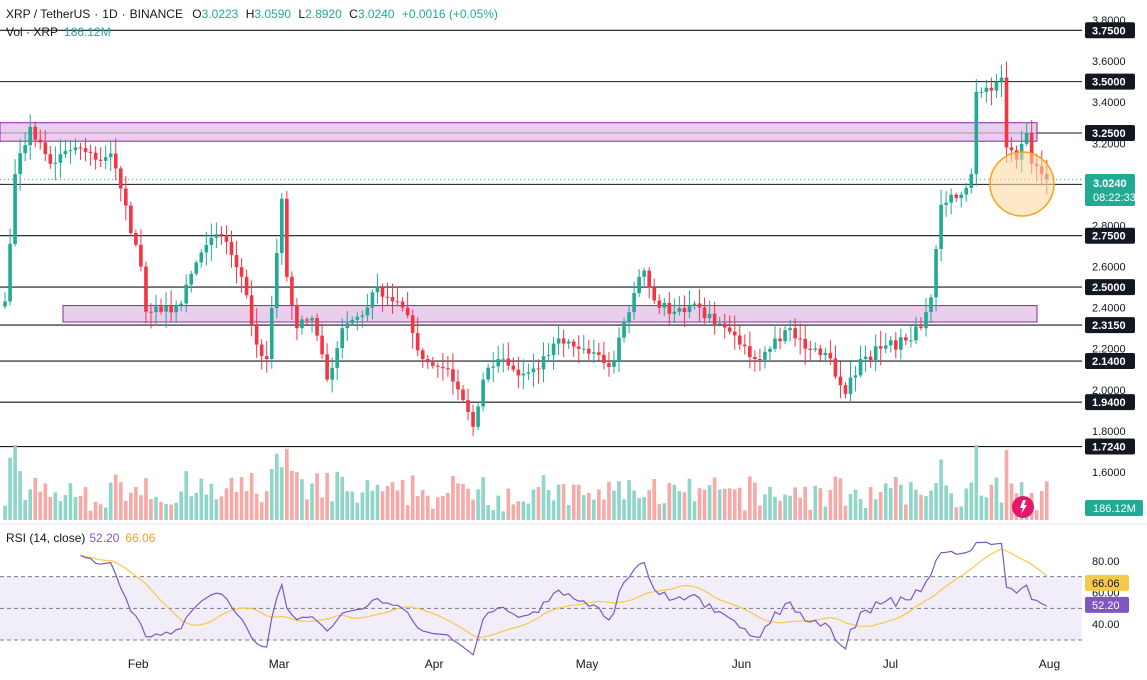 The width and height of the screenshot is (1147, 680). I want to click on rsi-legend: RSI (14, close) 52.20 66.06, so click(80, 538).